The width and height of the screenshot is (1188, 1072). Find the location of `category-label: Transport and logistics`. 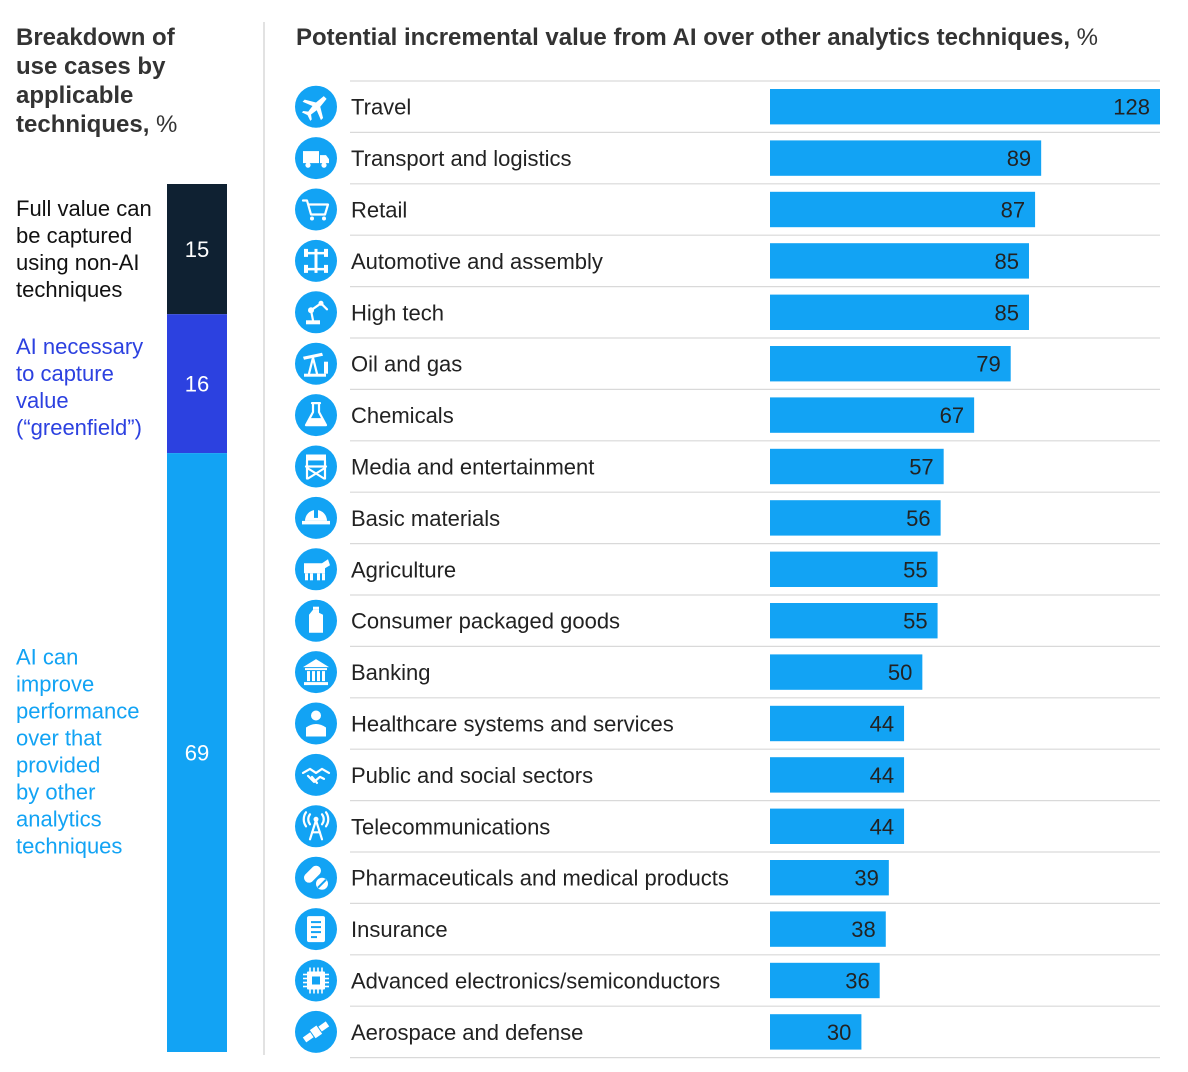

category-label: Transport and logistics is located at coordinates (461, 158).